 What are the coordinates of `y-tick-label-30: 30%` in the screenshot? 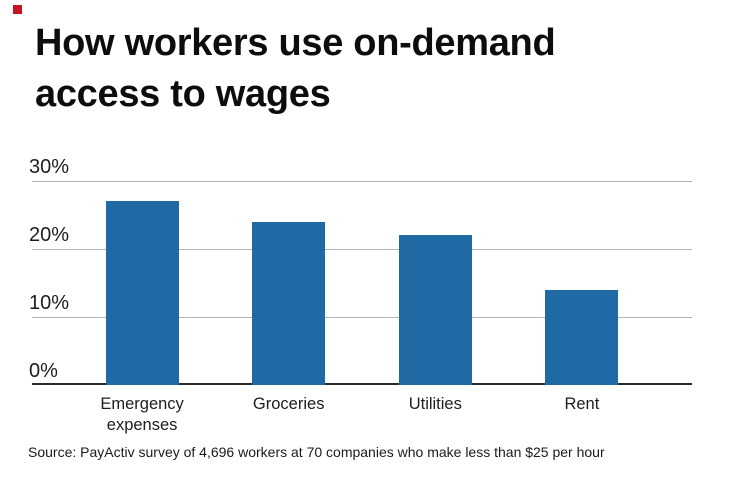 It's located at (49, 167).